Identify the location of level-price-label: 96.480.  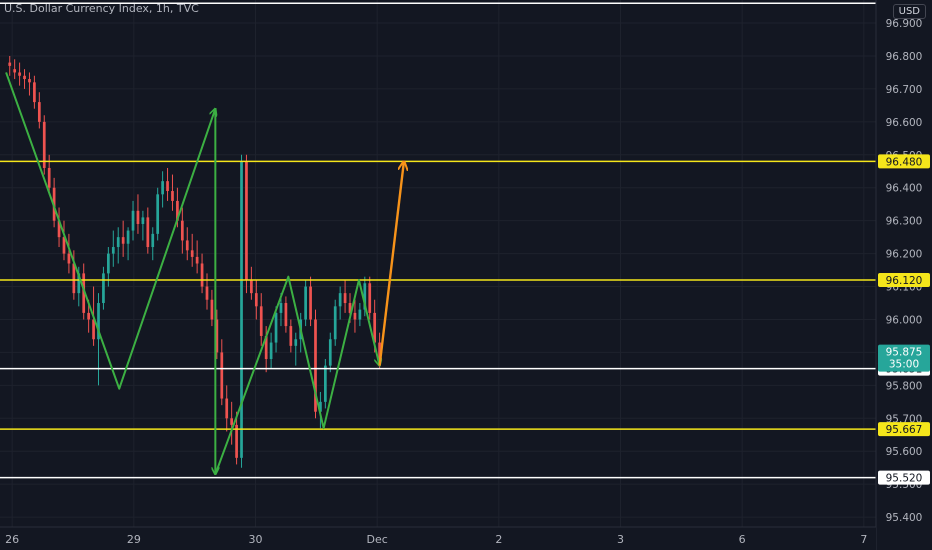
(904, 162).